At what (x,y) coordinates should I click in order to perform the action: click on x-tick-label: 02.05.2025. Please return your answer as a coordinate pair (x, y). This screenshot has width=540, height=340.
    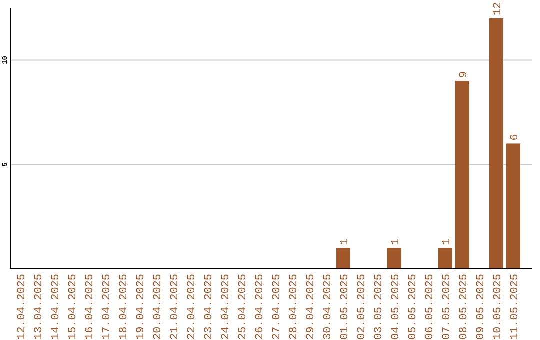
    Looking at the image, I should click on (362, 307).